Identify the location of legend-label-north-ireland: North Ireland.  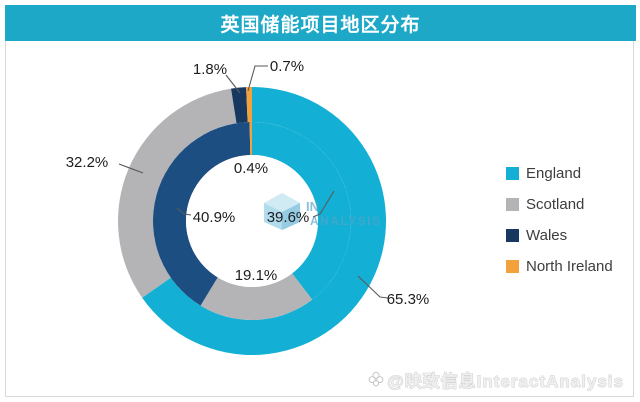
(569, 266).